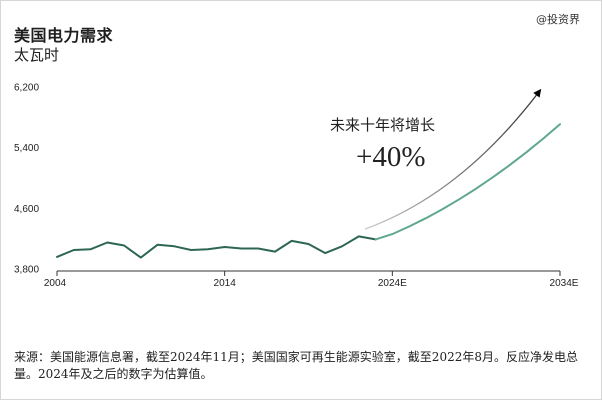 The width and height of the screenshot is (602, 400). I want to click on y-tick-label: 5,400, so click(26, 148).